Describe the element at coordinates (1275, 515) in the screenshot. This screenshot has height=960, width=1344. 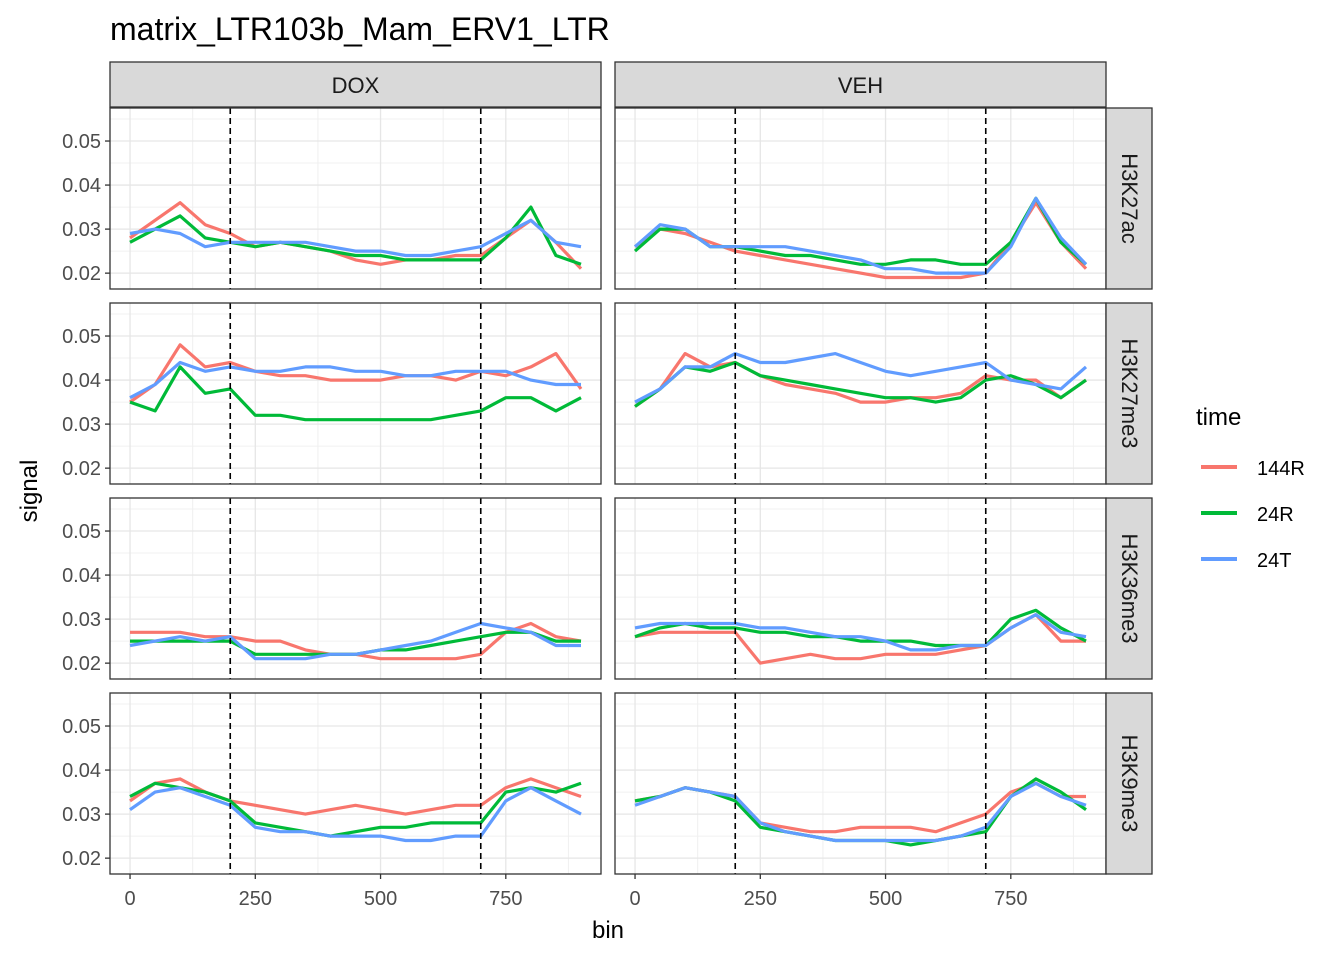
I see `legend-label-24R: 24R` at that location.